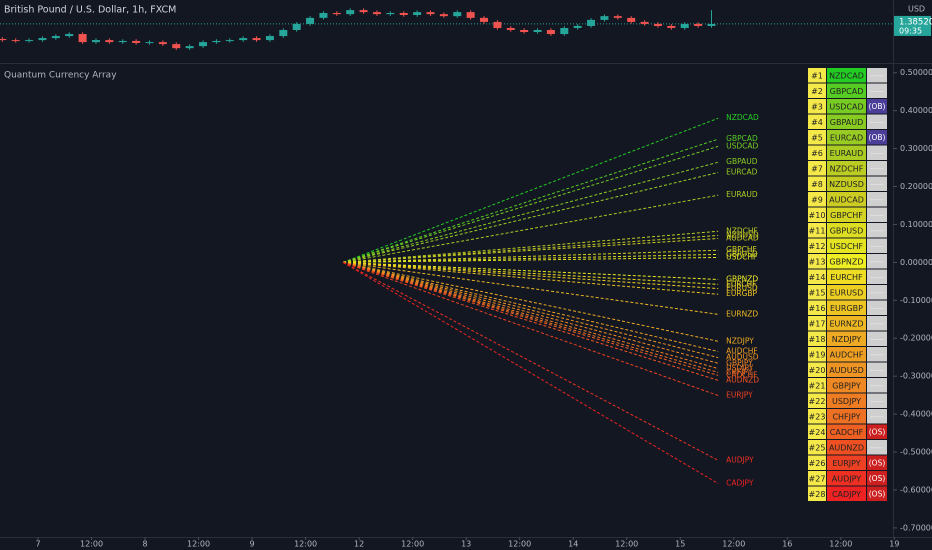 This screenshot has width=932, height=550. What do you see at coordinates (37, 544) in the screenshot?
I see `x-tick-label: 7` at bounding box center [37, 544].